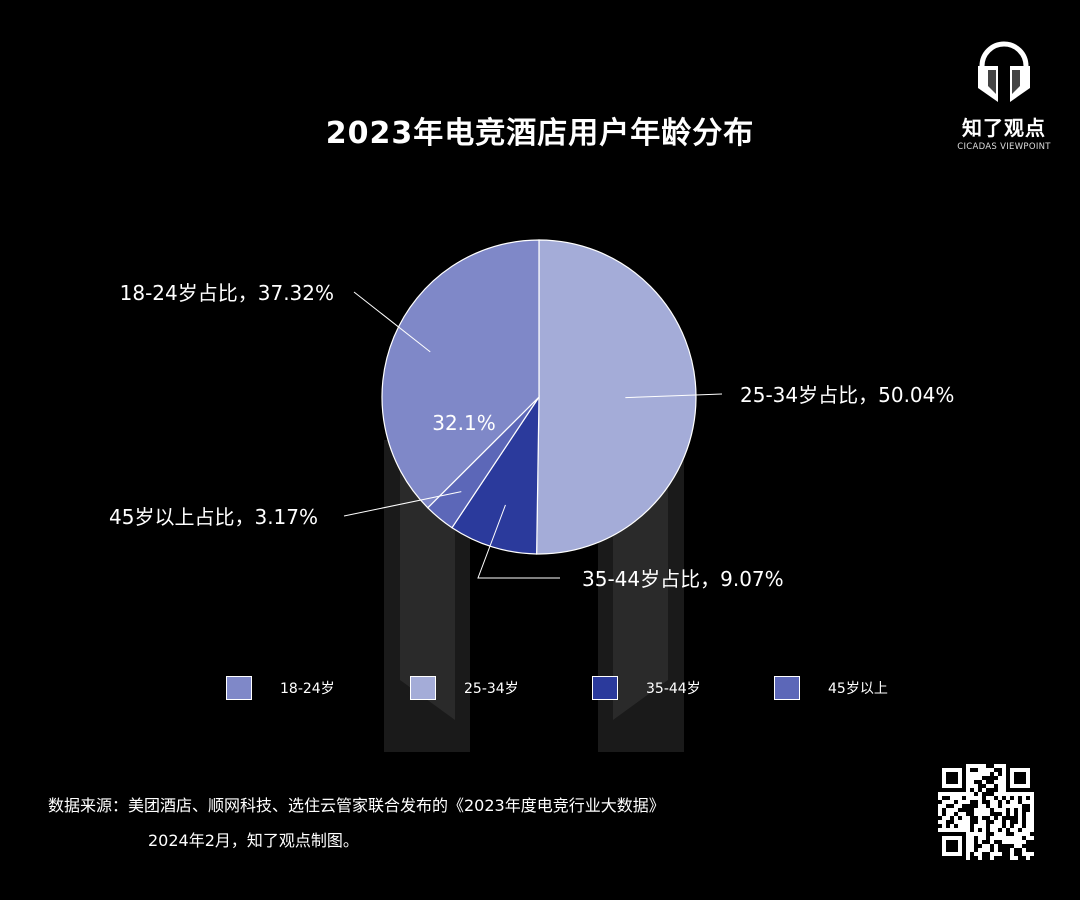  I want to click on slice-callout-label: 35-44岁占比，9.07%, so click(683, 579).